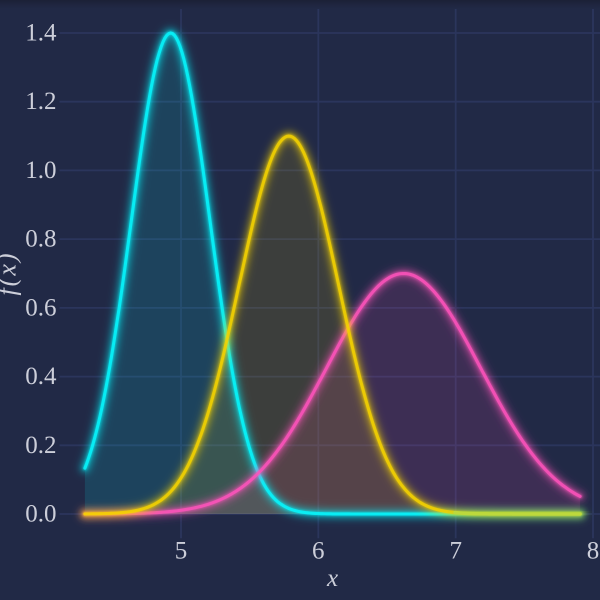 This screenshot has width=600, height=600. I want to click on svg-text: 1.0, so click(40, 170).